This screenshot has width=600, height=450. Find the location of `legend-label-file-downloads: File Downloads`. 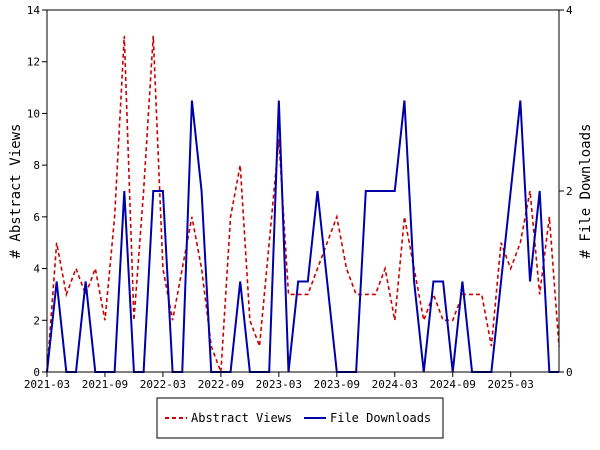

legend-label-file-downloads: File Downloads is located at coordinates (380, 418).